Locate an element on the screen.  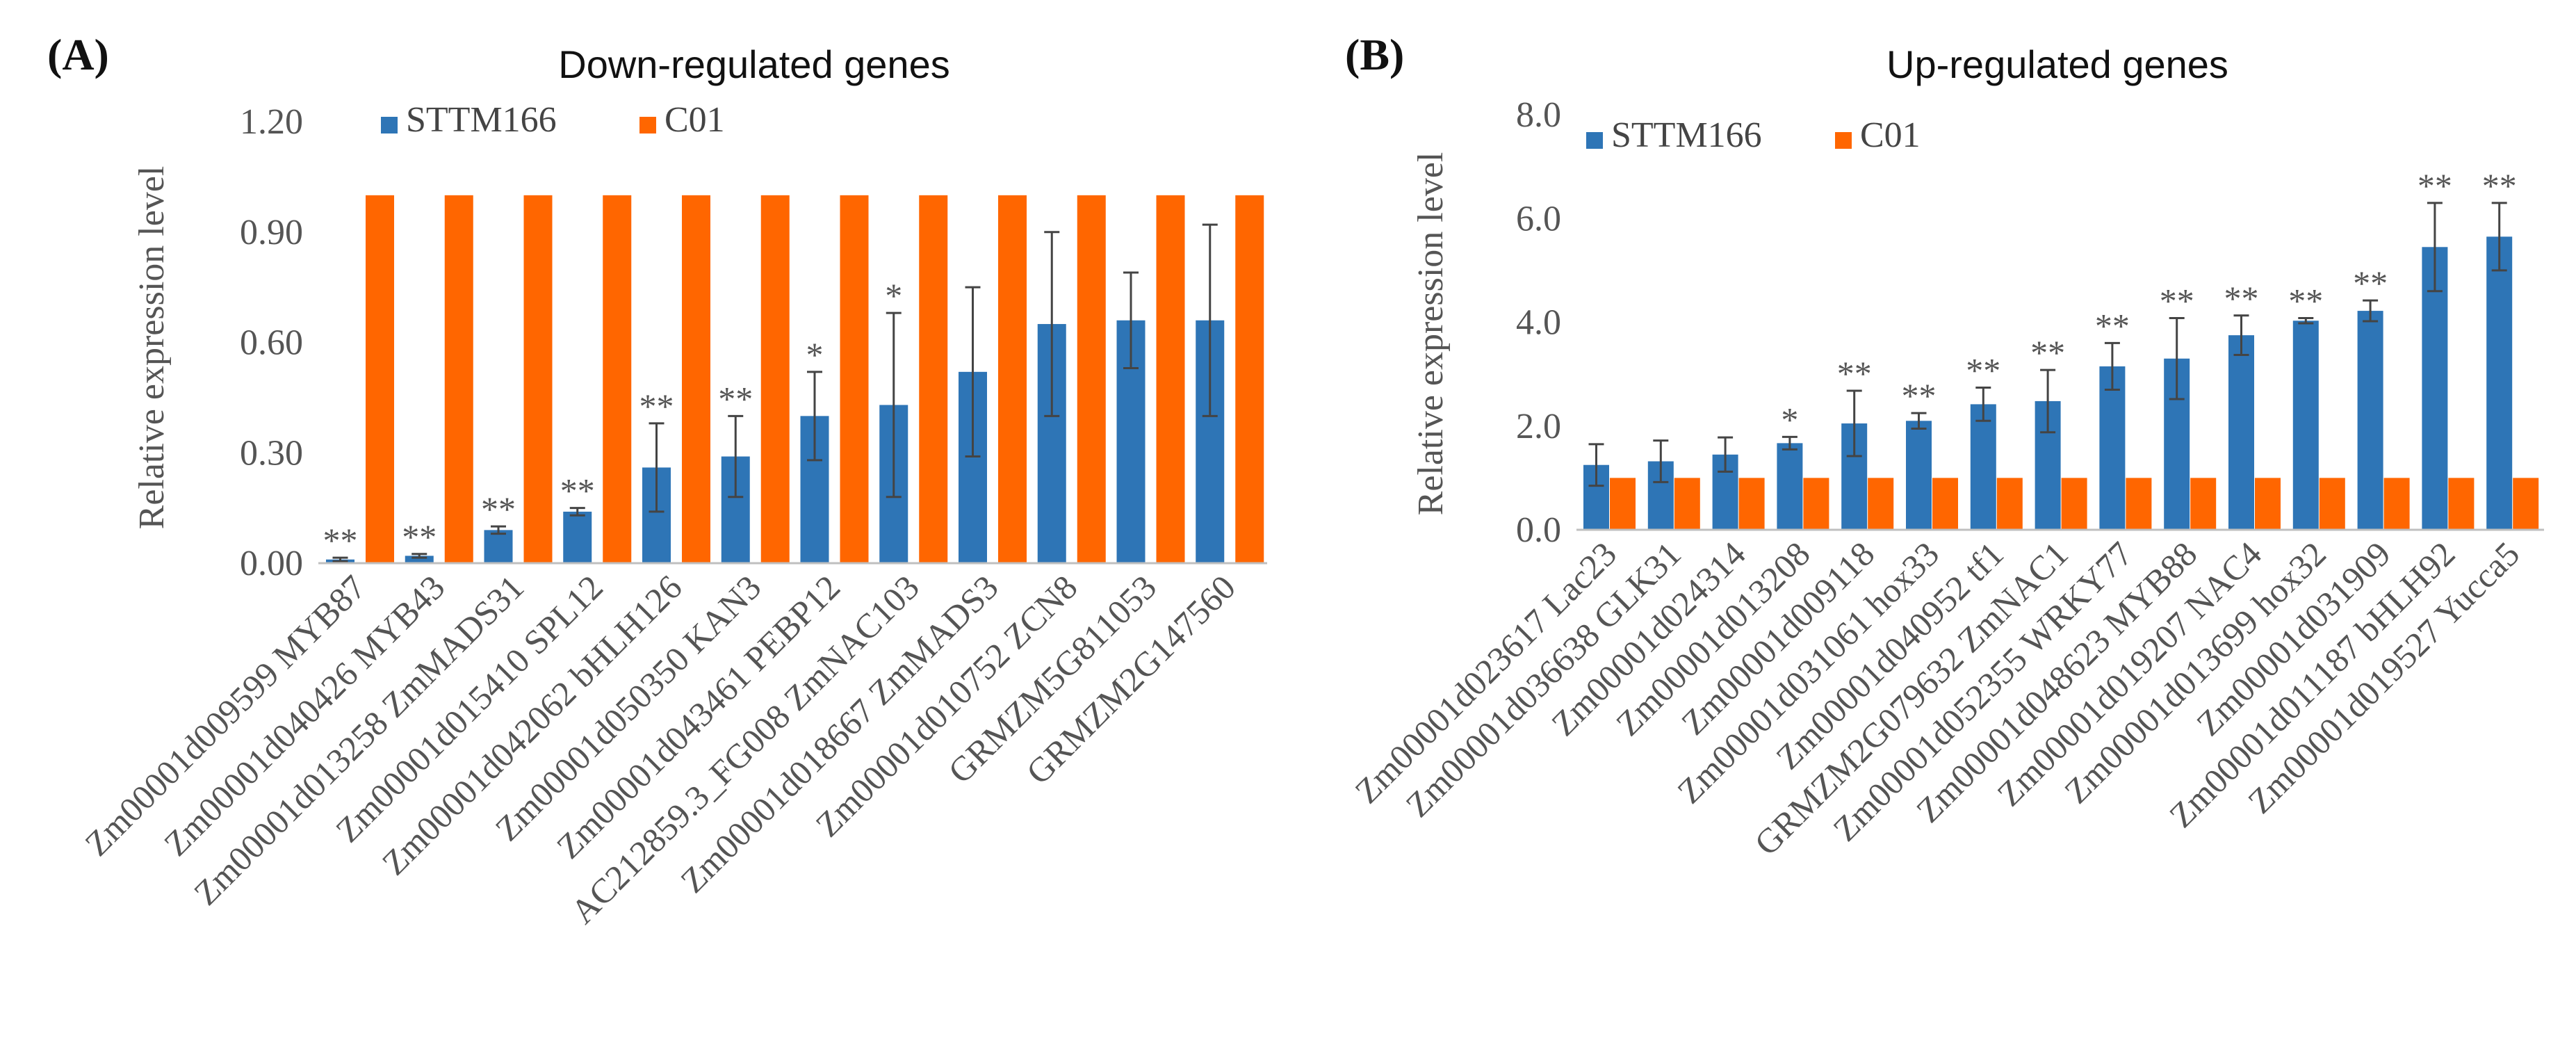
y-tick-label-b: 6.0 is located at coordinates (1538, 219).